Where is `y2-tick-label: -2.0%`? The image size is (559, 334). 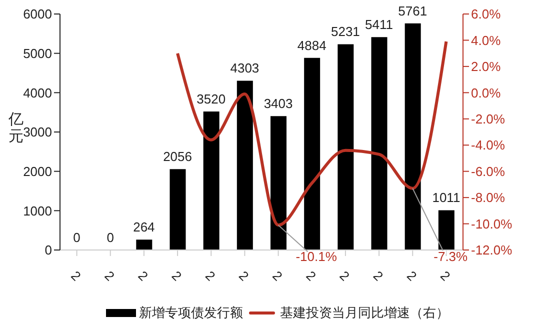
y2-tick-label: -2.0% is located at coordinates (488, 119).